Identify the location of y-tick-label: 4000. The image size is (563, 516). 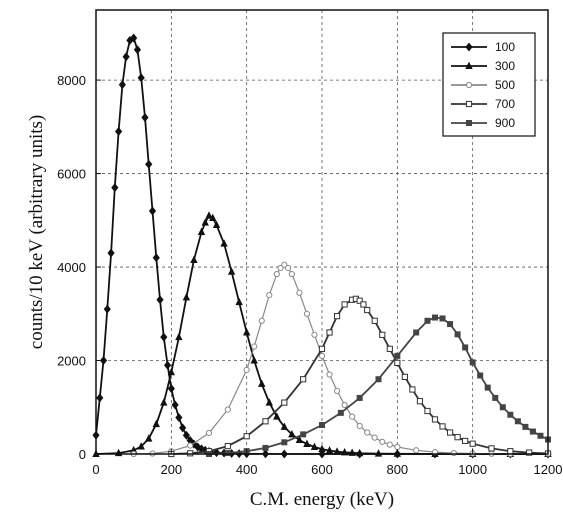
(71, 267).